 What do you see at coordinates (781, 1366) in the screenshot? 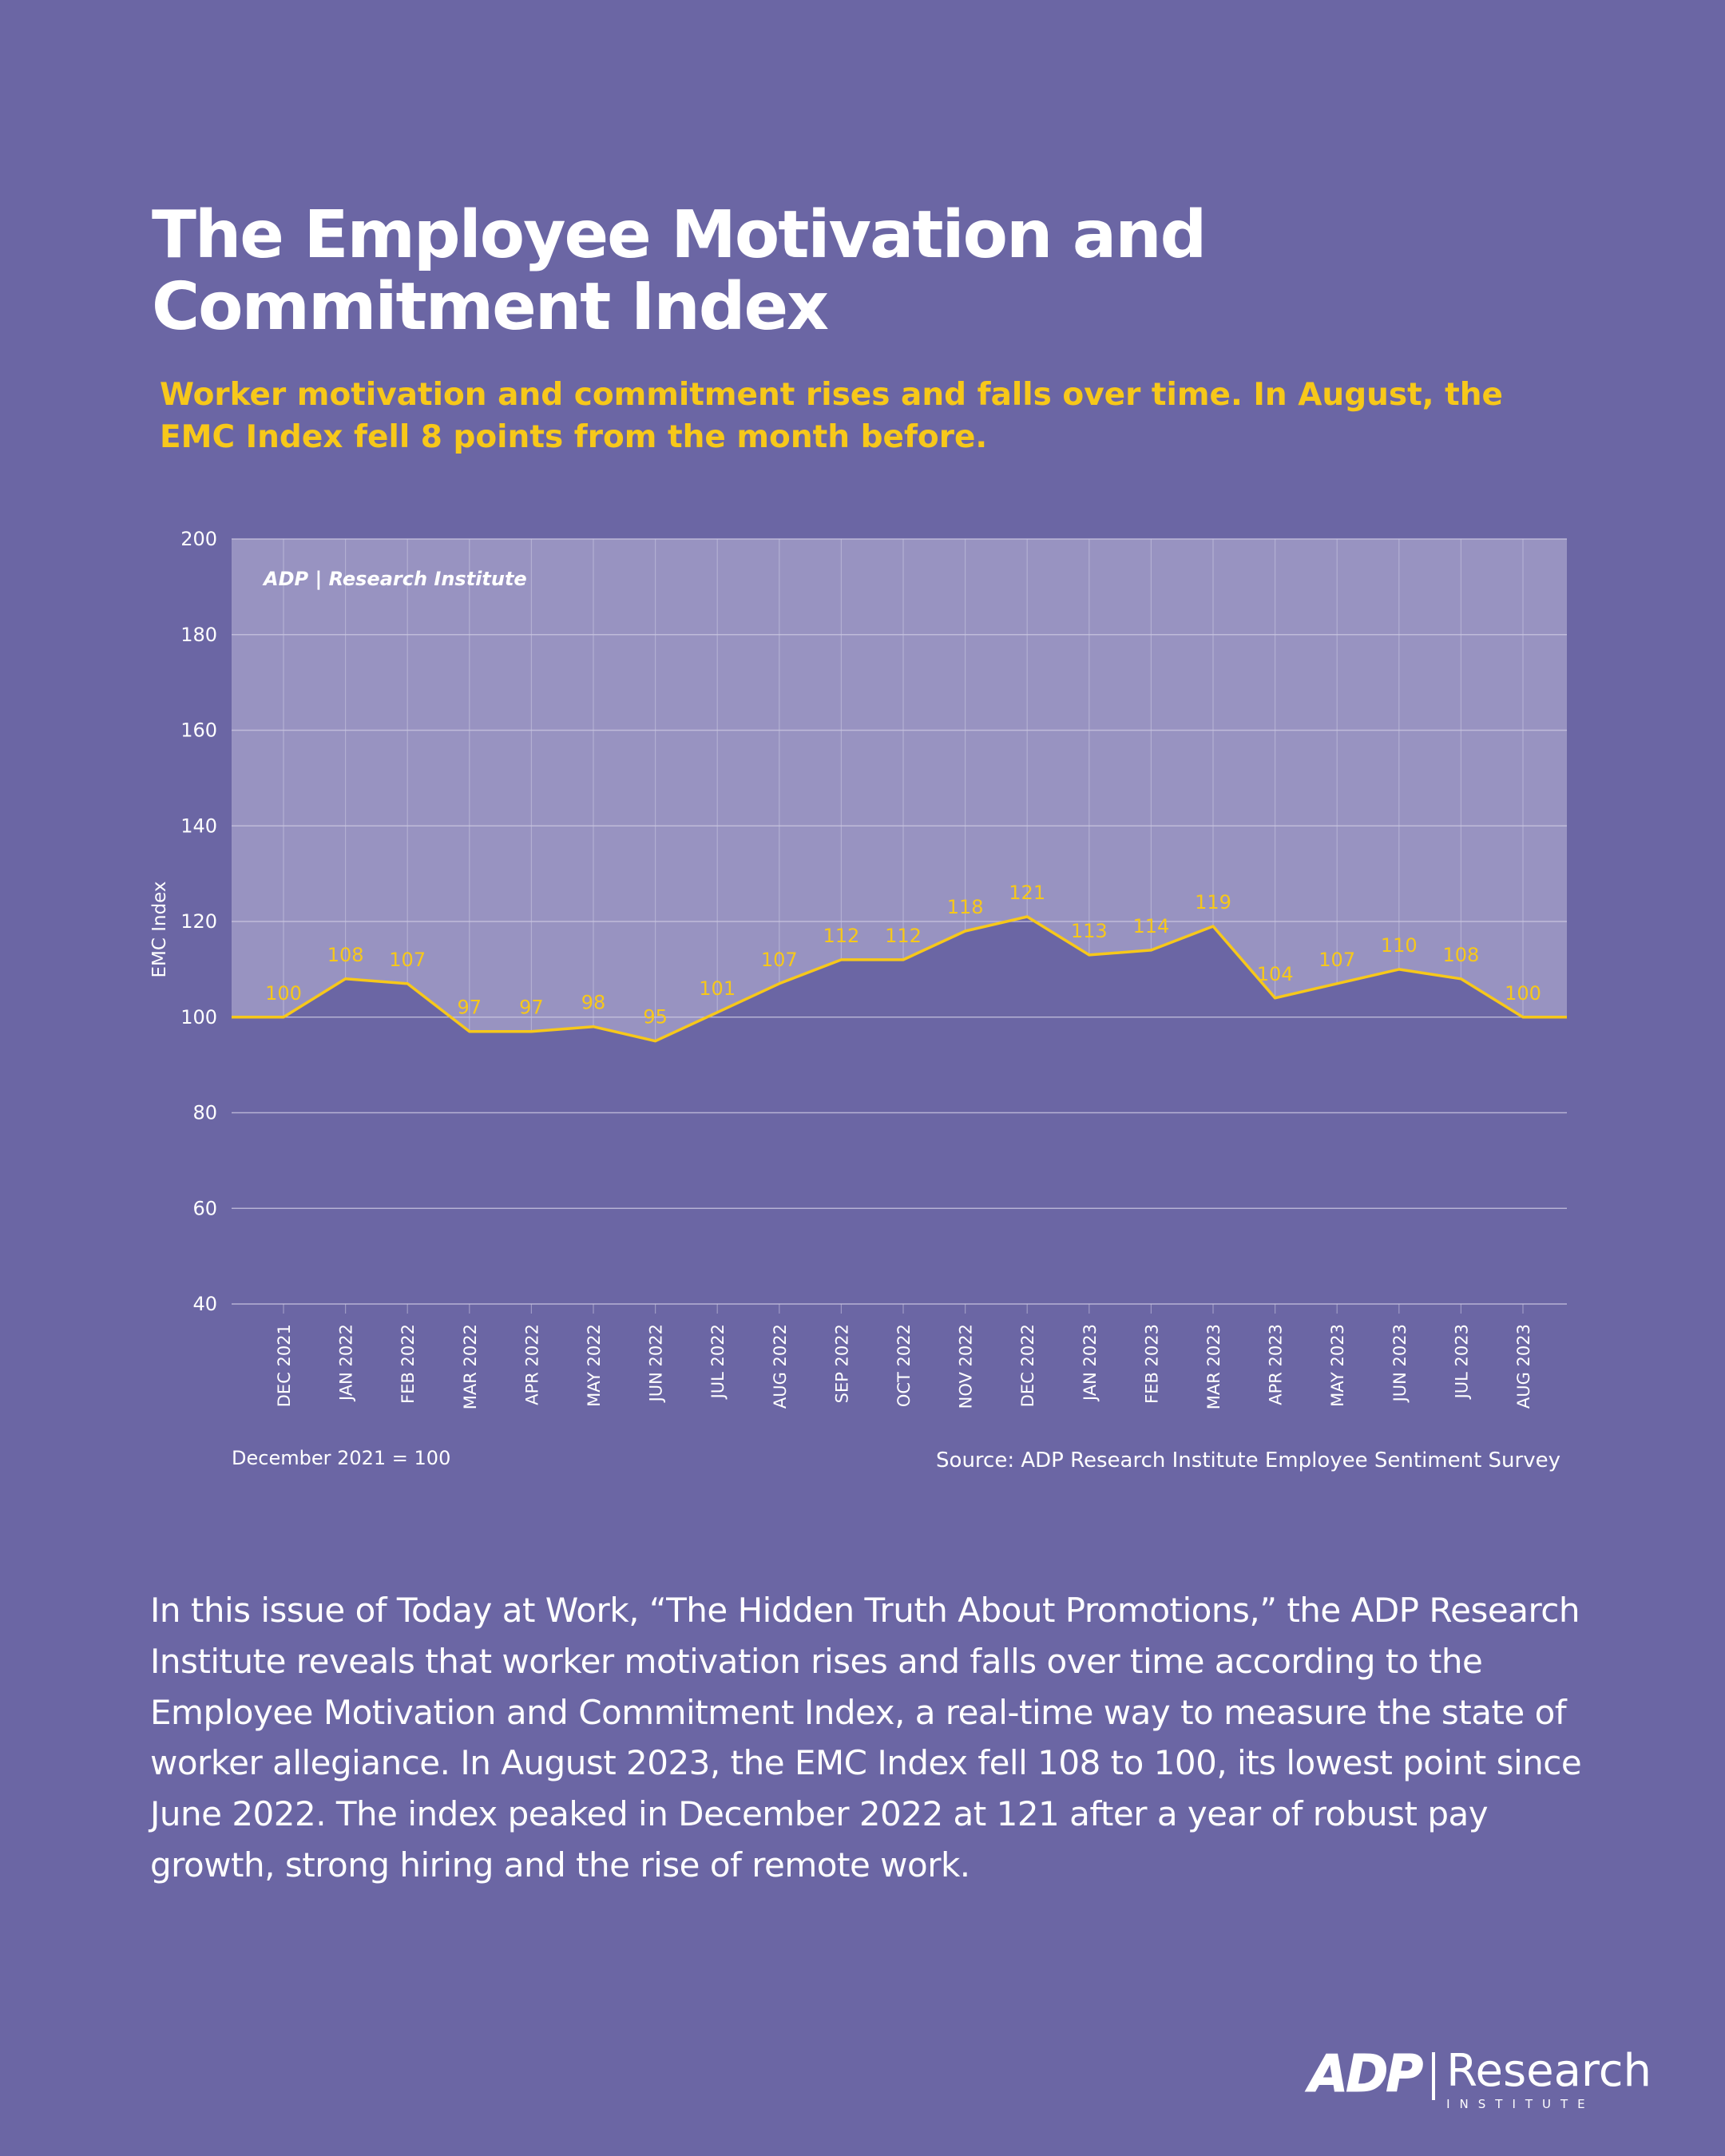
I see `x-tick-label: AUG 2022` at bounding box center [781, 1366].